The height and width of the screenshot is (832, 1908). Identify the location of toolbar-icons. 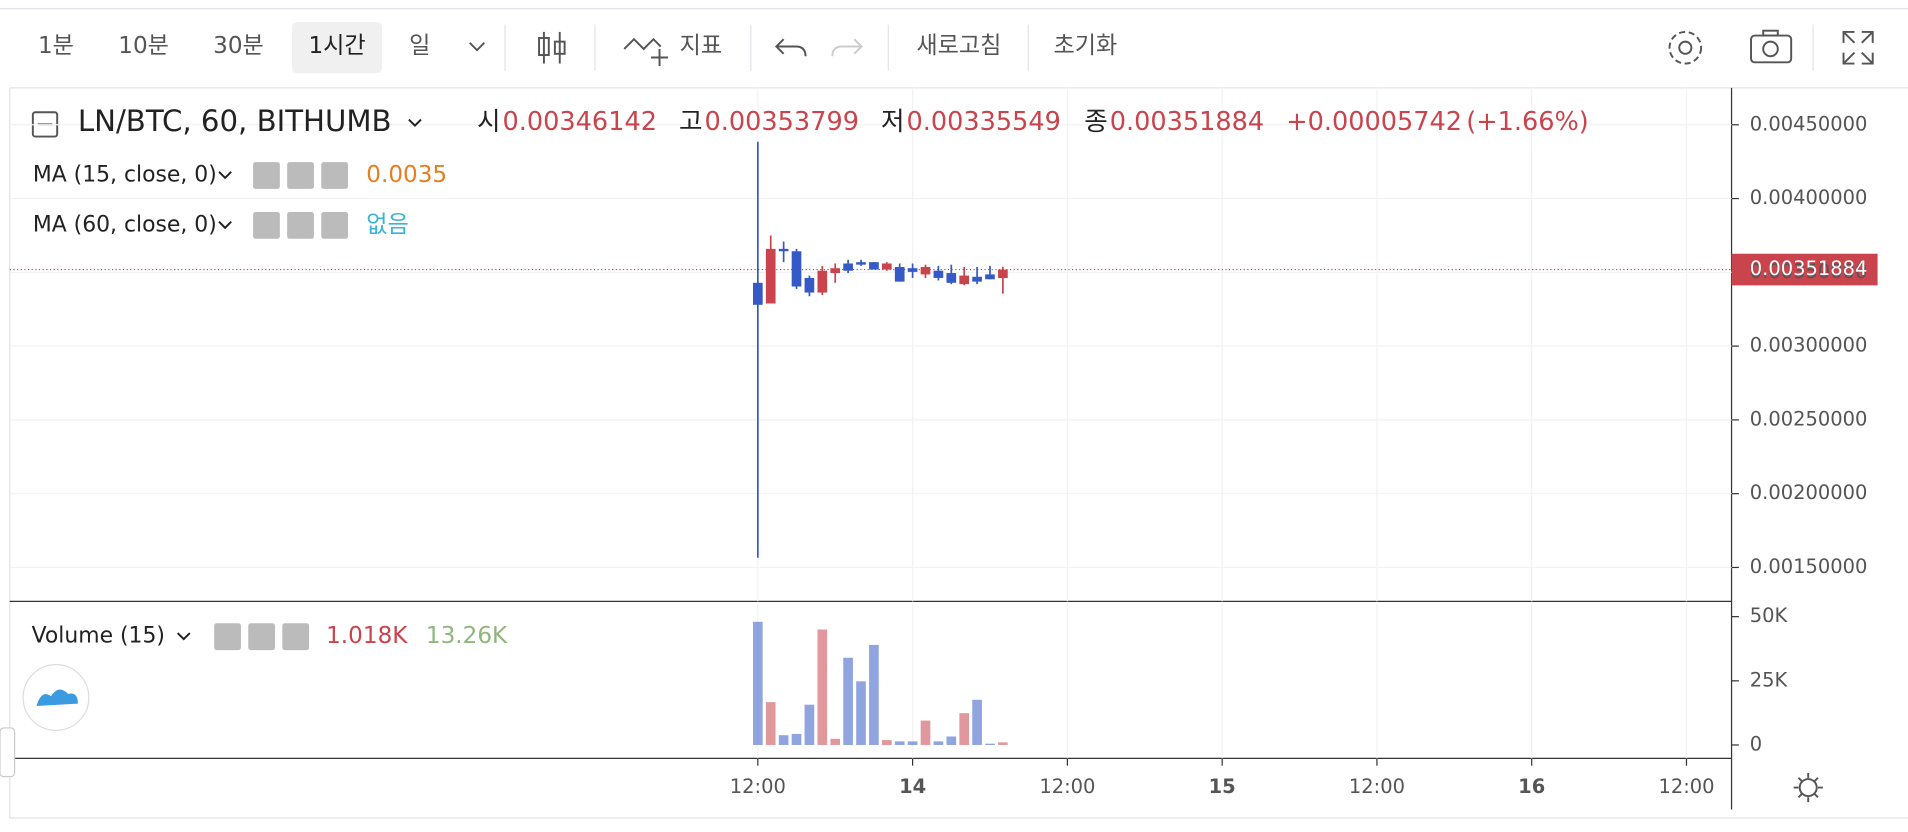
(1083, 48).